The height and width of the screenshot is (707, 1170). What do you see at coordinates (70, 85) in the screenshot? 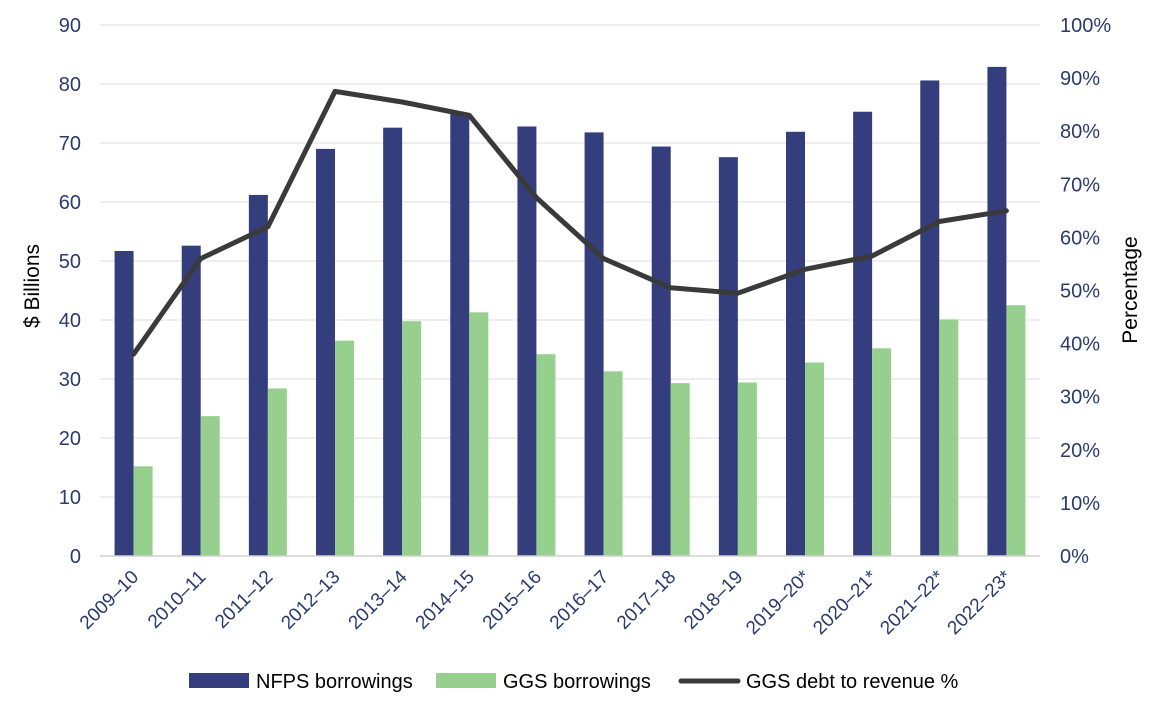
I see `y-tick-label: 80` at bounding box center [70, 85].